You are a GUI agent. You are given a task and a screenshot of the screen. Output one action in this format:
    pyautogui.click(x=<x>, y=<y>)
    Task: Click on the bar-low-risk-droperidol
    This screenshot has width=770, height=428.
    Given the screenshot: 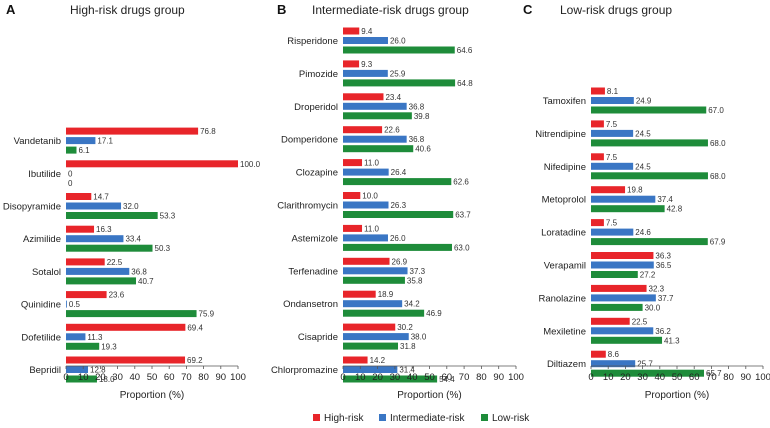 What is the action you would take?
    pyautogui.click(x=377, y=116)
    